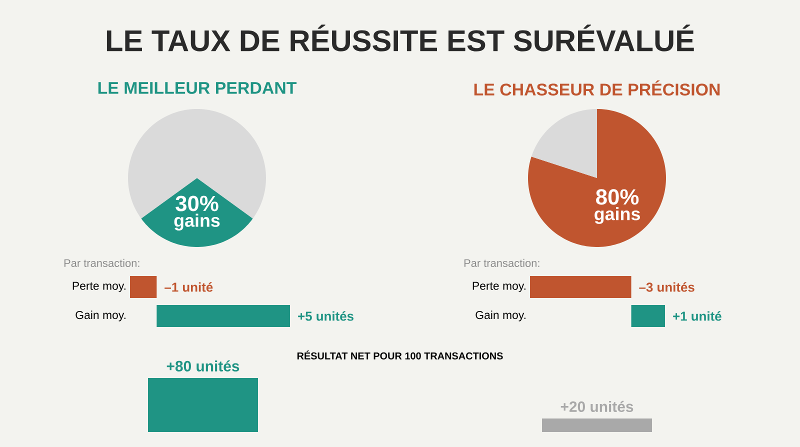 The width and height of the screenshot is (800, 447). What do you see at coordinates (597, 88) in the screenshot?
I see `chart-title: LE CHASSEUR DE PRÉCISION` at bounding box center [597, 88].